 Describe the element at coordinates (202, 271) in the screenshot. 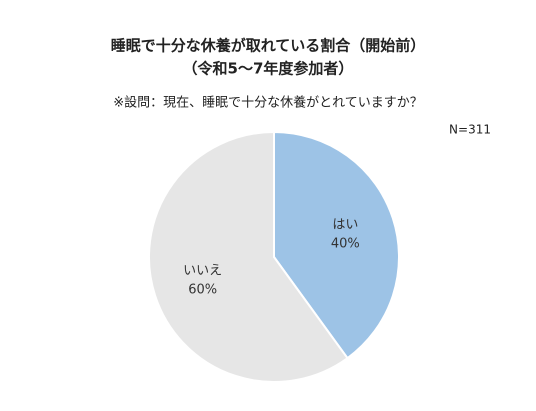

I see `slice-category: いいえ` at that location.